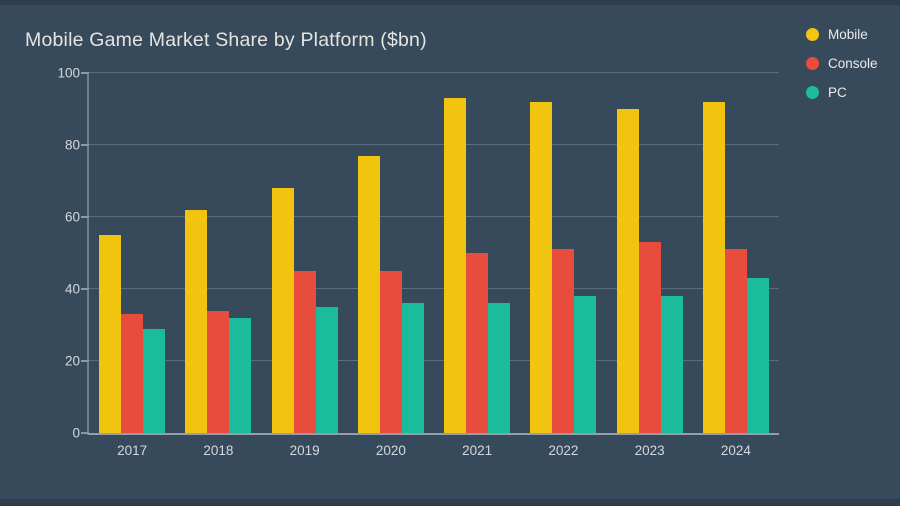  Describe the element at coordinates (110, 334) in the screenshot. I see `bar-mobile-2017` at that location.